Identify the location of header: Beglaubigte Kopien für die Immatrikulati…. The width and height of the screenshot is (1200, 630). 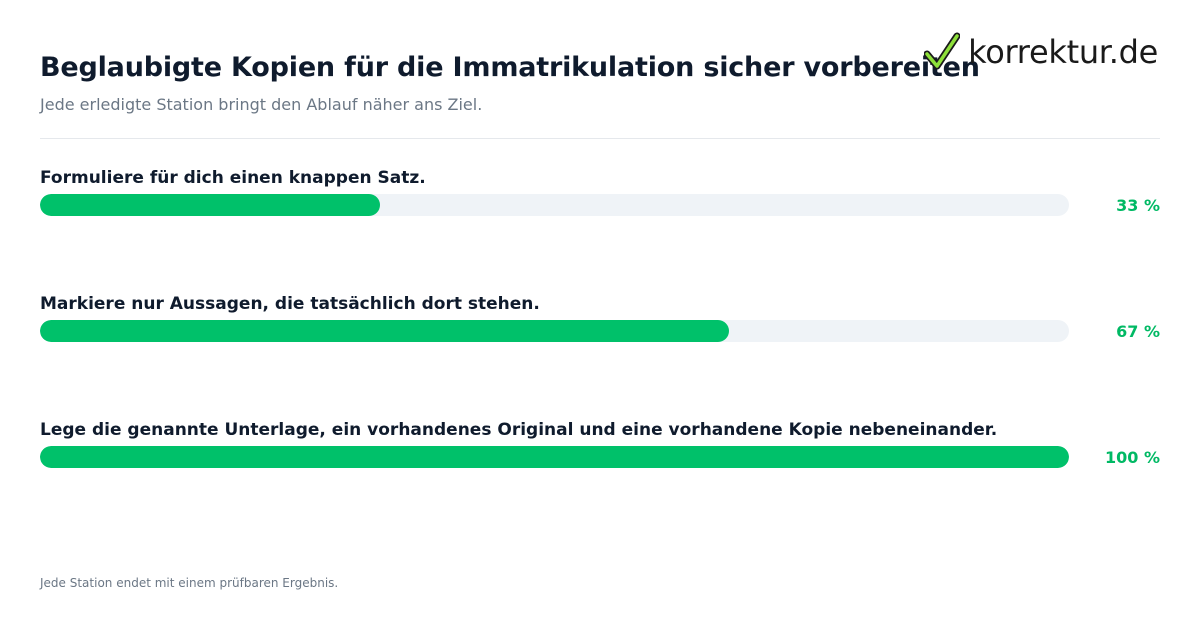
(600, 83).